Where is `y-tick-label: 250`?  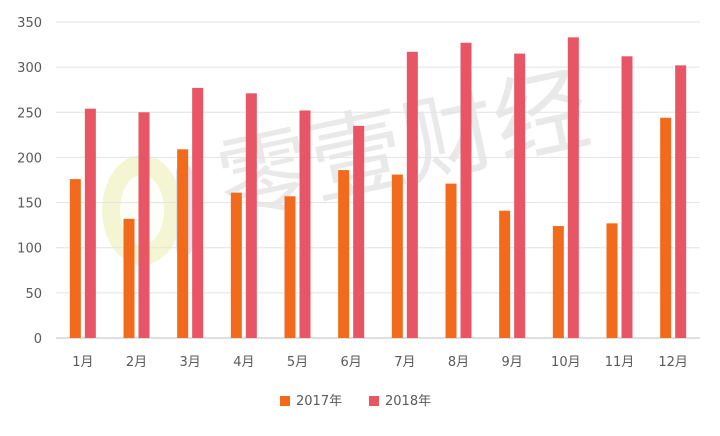
y-tick-label: 250 is located at coordinates (29, 113).